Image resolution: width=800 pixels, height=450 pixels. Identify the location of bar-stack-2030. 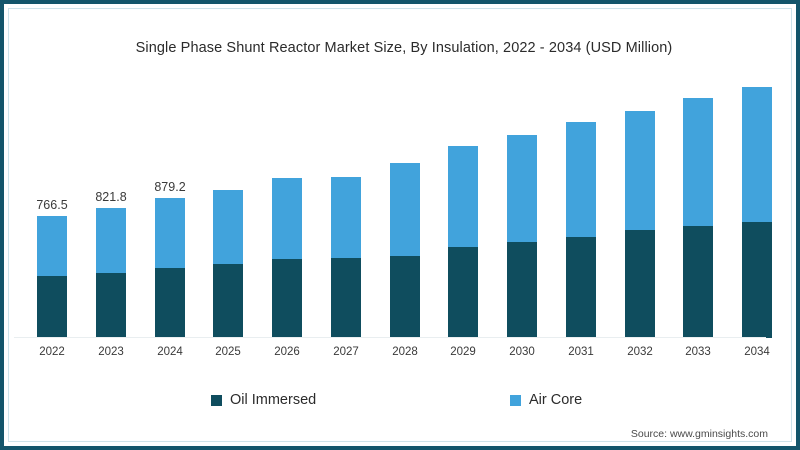
(522, 236).